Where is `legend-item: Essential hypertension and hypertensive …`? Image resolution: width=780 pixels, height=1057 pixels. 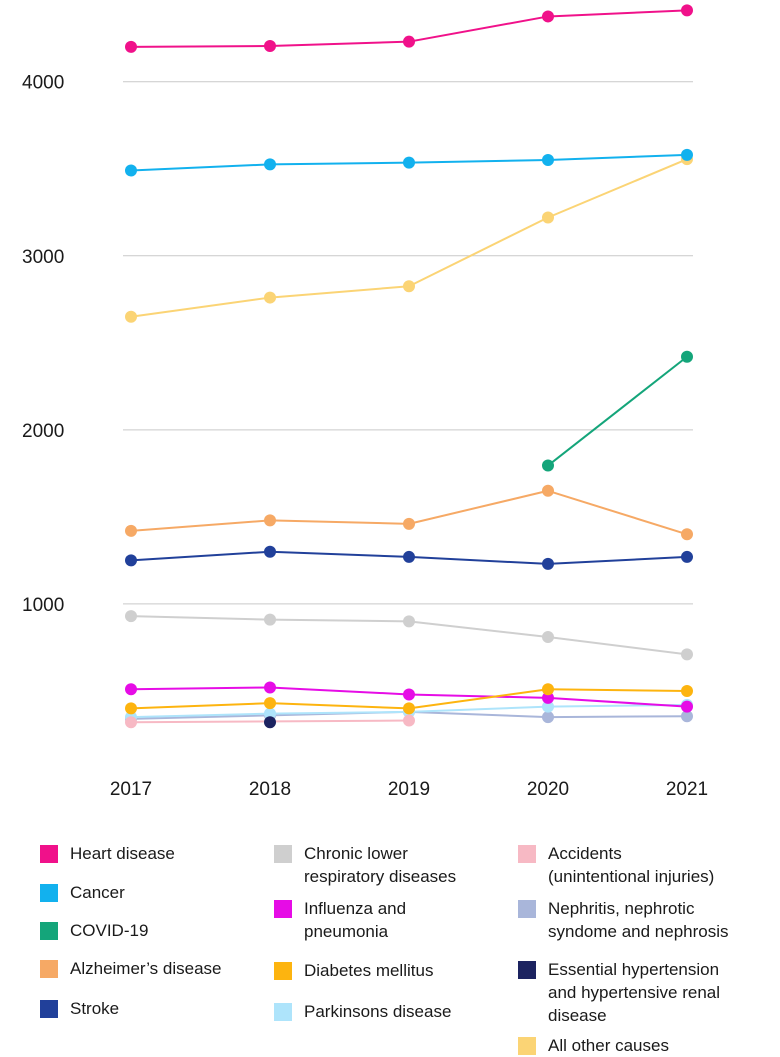
legend-item: Essential hypertension and hypertensive … is located at coordinates (619, 992).